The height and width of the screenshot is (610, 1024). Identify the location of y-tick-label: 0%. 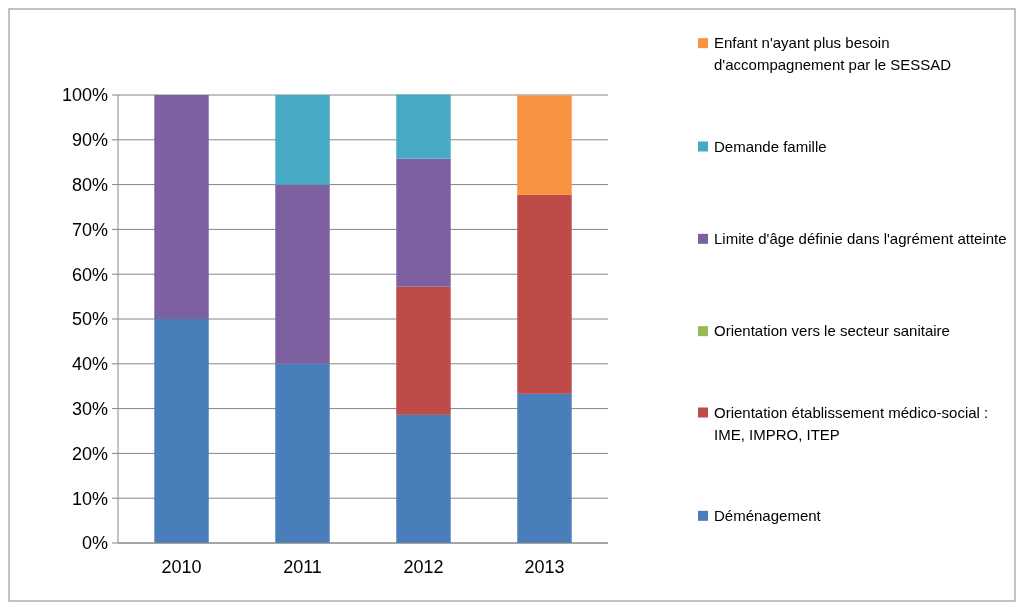
(94, 543).